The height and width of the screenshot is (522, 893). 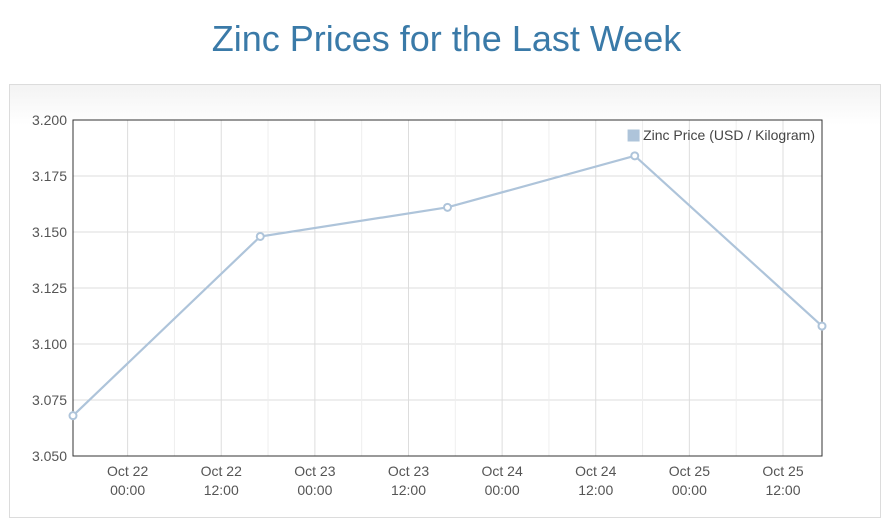 I want to click on y-tick-label: 3.150, so click(x=49, y=232).